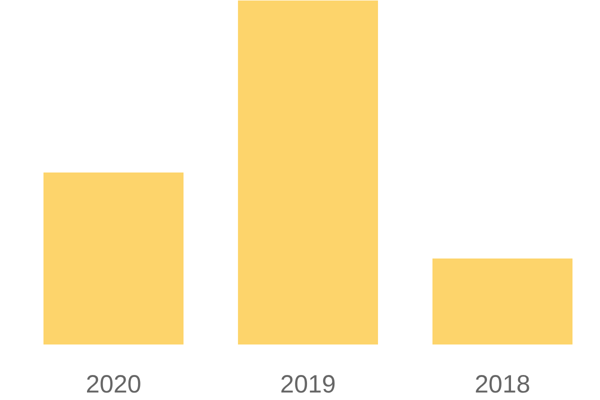 The width and height of the screenshot is (600, 400). I want to click on x-tick-label: 2020, so click(114, 384).